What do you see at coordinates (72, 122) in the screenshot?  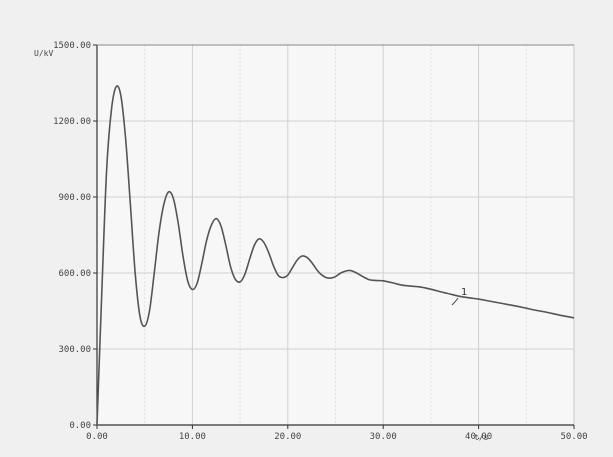 I see `y-tick-label-4: 1200.00` at bounding box center [72, 122].